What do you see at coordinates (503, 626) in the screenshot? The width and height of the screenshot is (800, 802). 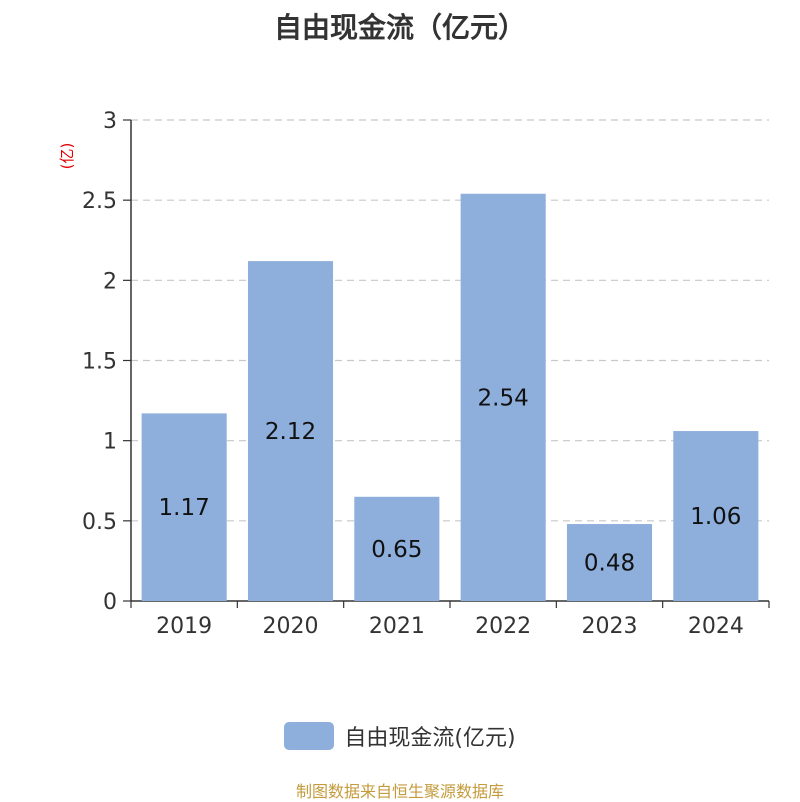 I see `x-tick-label: 2022` at bounding box center [503, 626].